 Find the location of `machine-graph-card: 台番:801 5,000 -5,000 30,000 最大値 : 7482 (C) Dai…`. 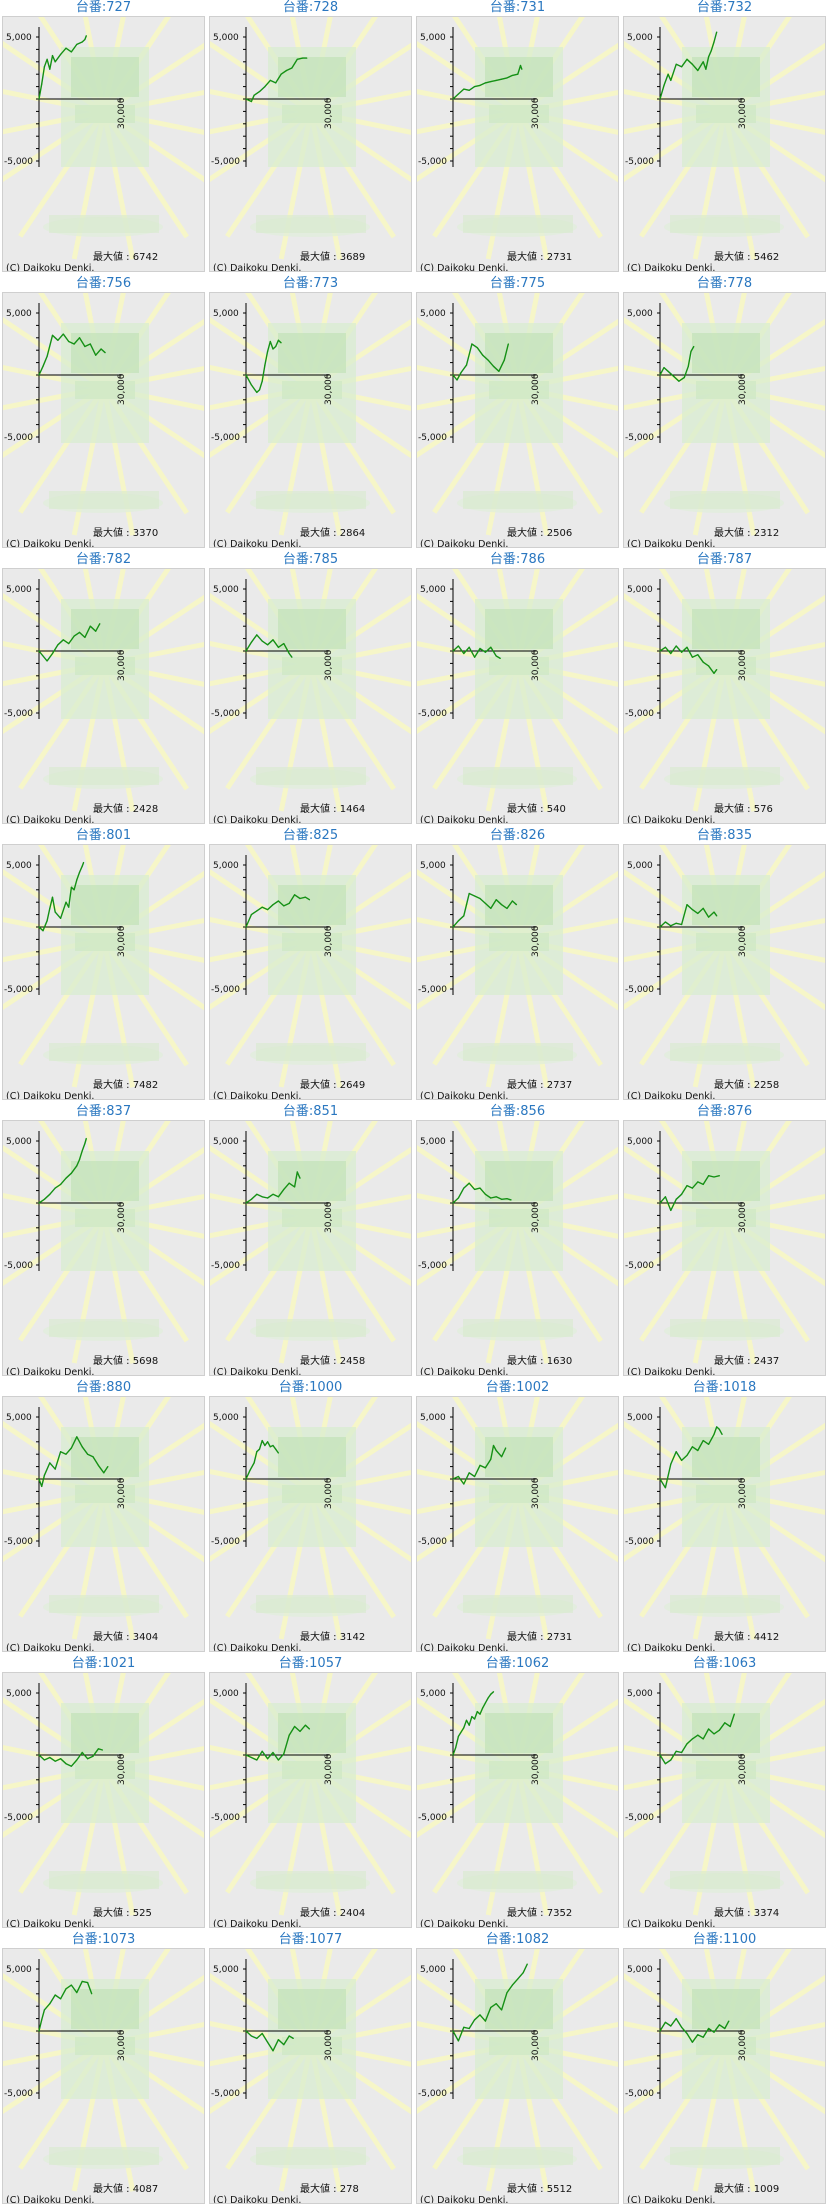

machine-graph-card: 台番:801 5,000 -5,000 30,000 最大値 : 7482 (C) Dai… is located at coordinates (103, 966).